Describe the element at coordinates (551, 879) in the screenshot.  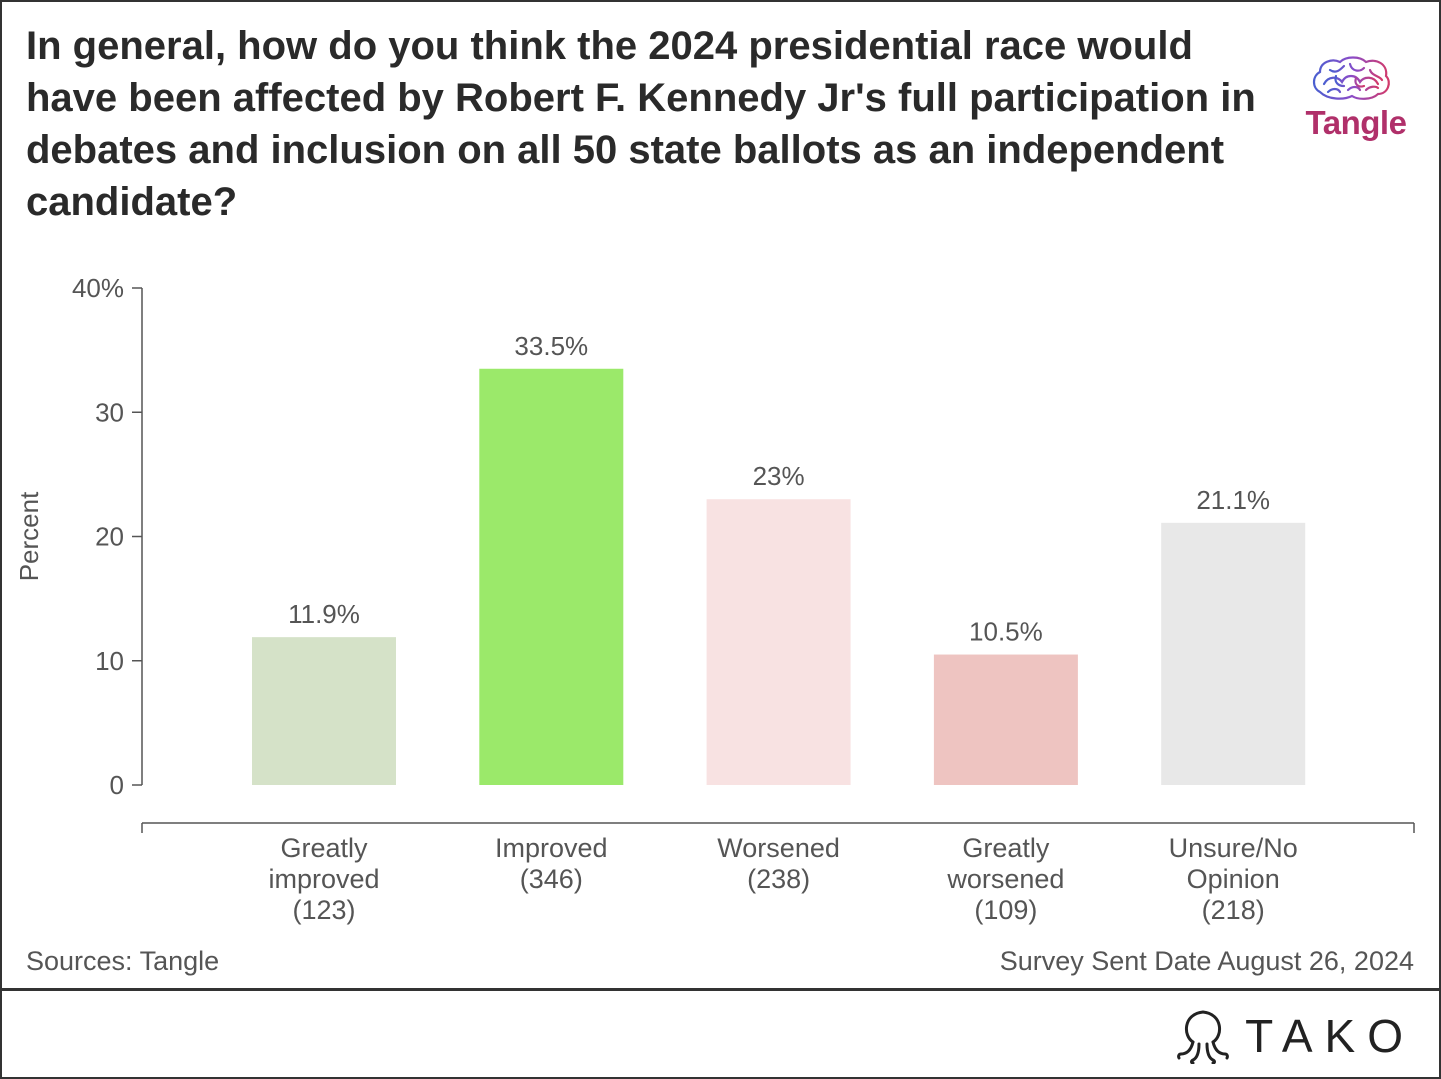
I see `x-category-label: (346)` at that location.